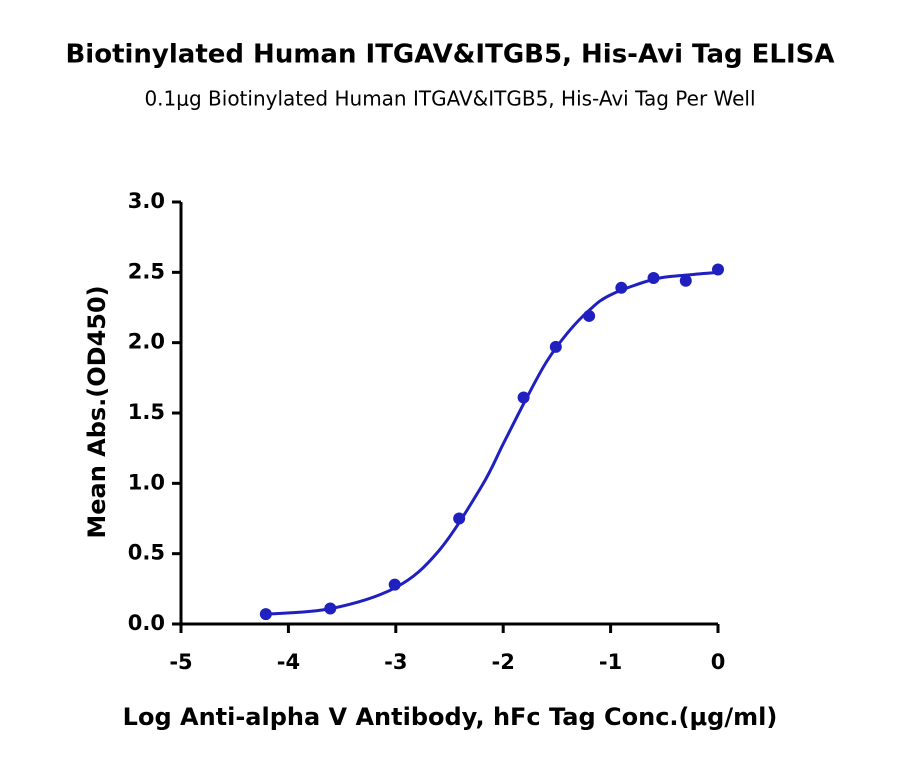  I want to click on y-axis-label: Mean Abs.(OD450), so click(97, 411).